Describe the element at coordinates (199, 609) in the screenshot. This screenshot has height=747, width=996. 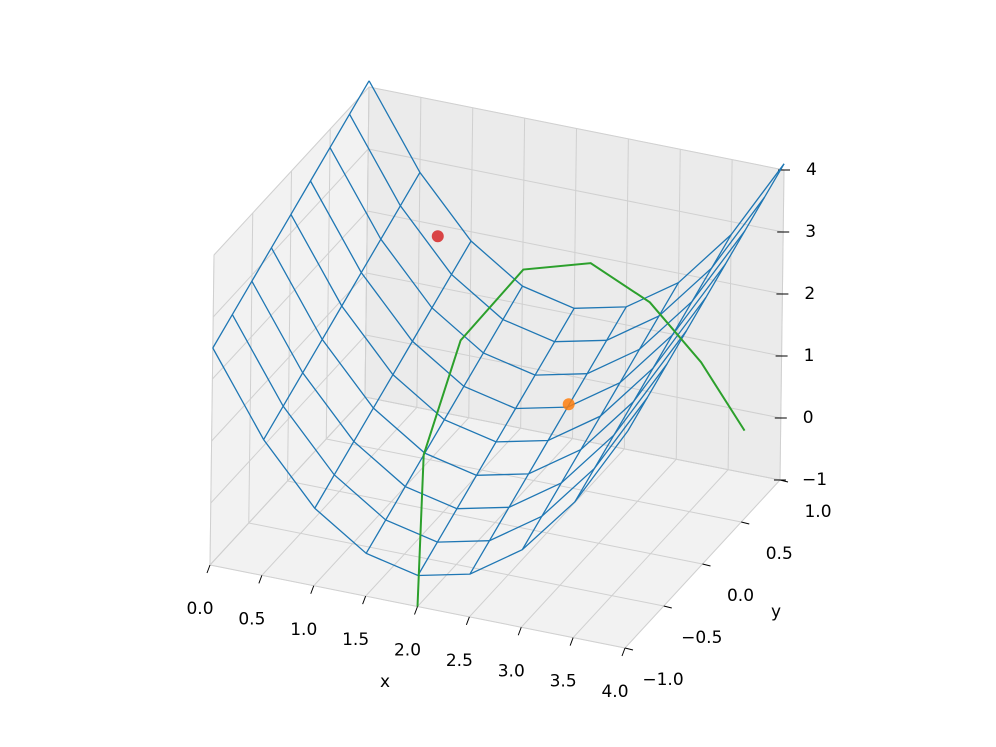
I see `x-tick-label: 0.0` at that location.